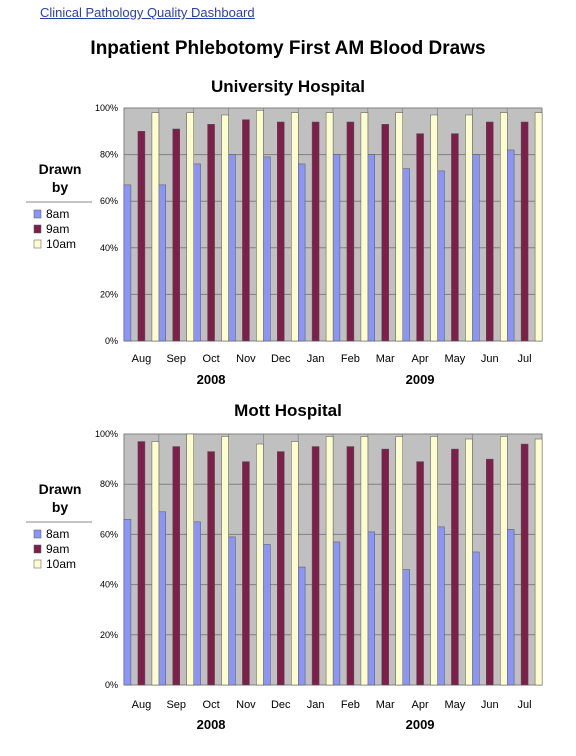 The height and width of the screenshot is (756, 576). What do you see at coordinates (420, 724) in the screenshot?
I see `year-label: 2009` at bounding box center [420, 724].